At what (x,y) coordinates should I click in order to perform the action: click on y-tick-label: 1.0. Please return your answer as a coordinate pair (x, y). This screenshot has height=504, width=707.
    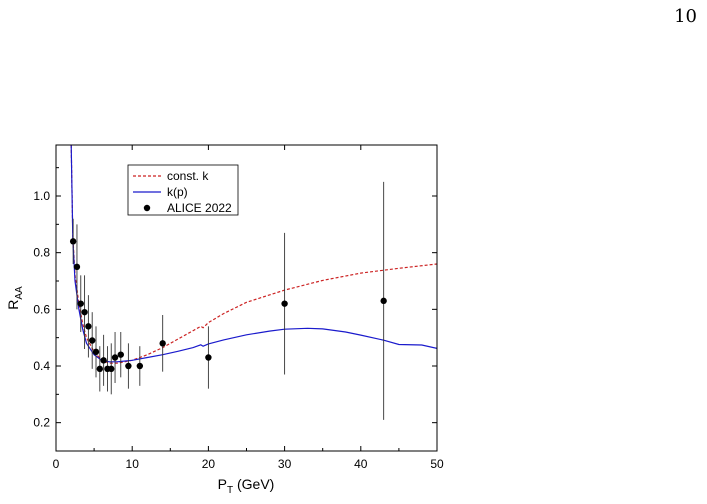
    Looking at the image, I should click on (41, 196).